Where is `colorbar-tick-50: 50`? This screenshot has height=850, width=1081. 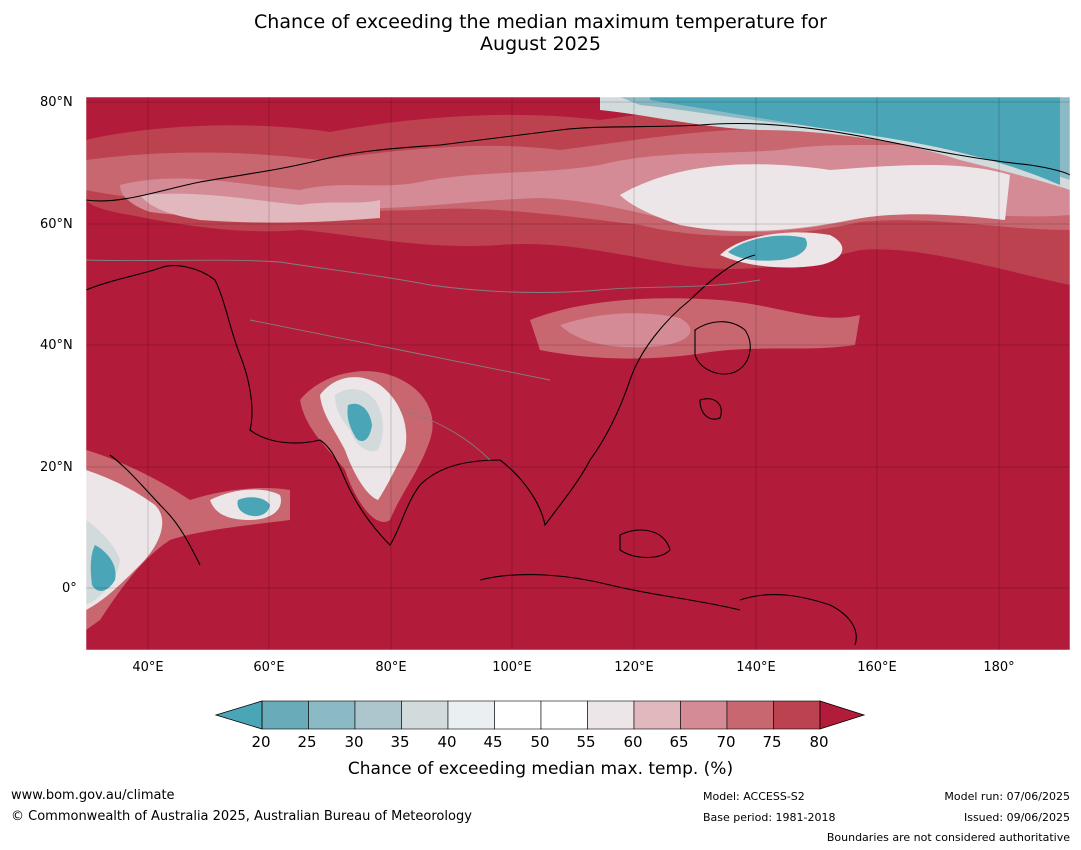
colorbar-tick-50: 50 is located at coordinates (540, 742).